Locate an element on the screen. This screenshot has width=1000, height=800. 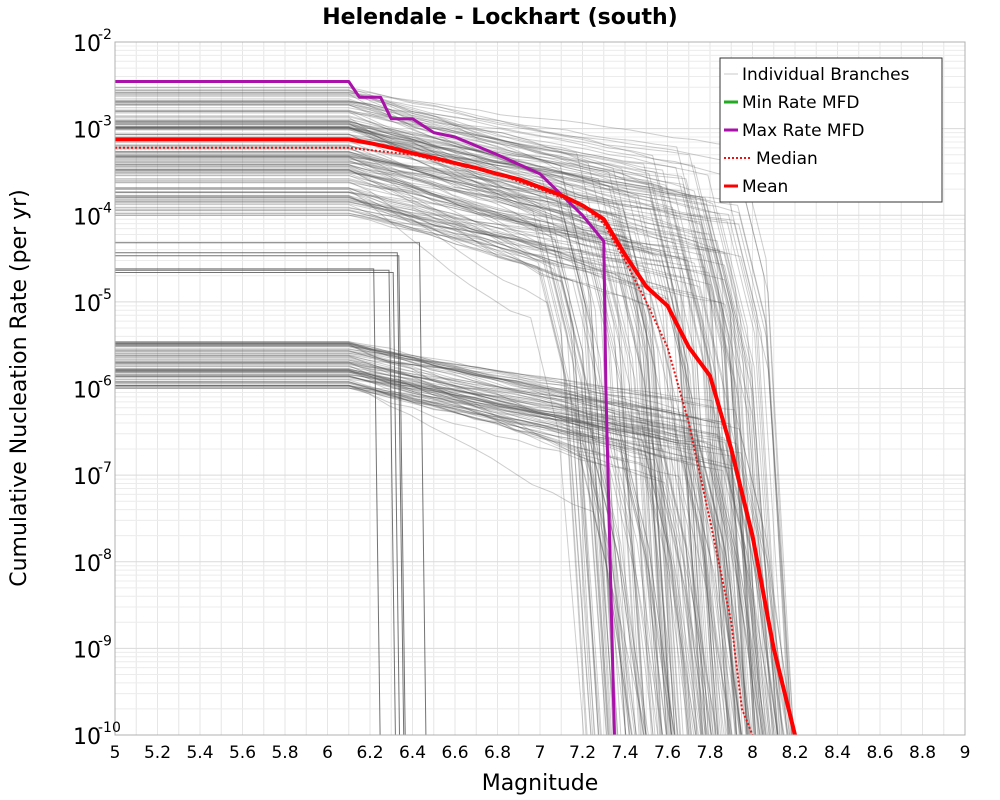
x-tick-label: 5.6 is located at coordinates (242, 753).